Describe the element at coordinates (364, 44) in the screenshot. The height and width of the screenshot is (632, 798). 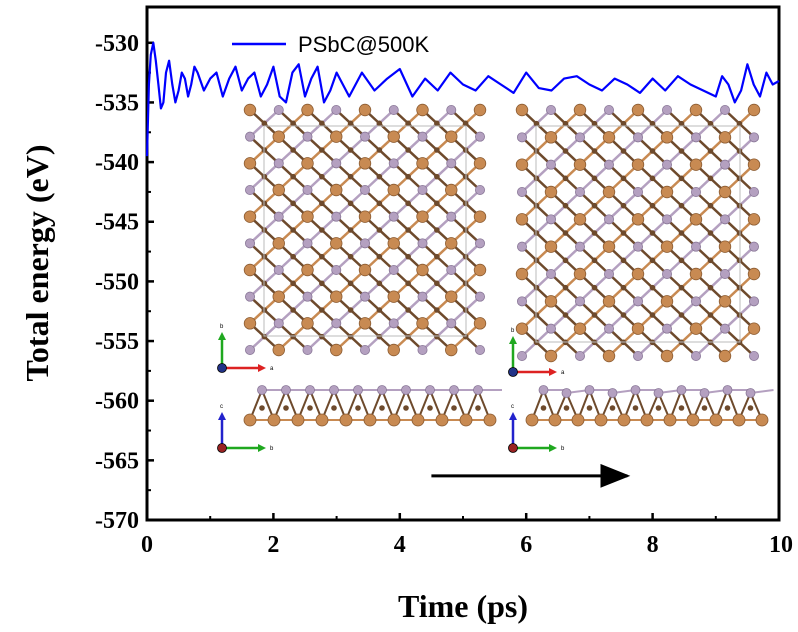
I see `legend-label: PSbC@500K` at that location.